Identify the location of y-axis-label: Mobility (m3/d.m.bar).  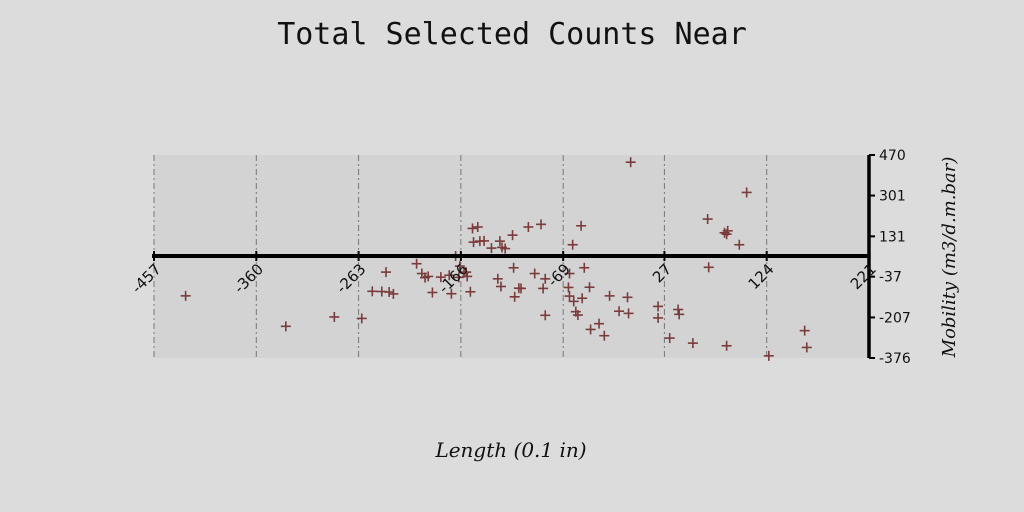
(949, 258).